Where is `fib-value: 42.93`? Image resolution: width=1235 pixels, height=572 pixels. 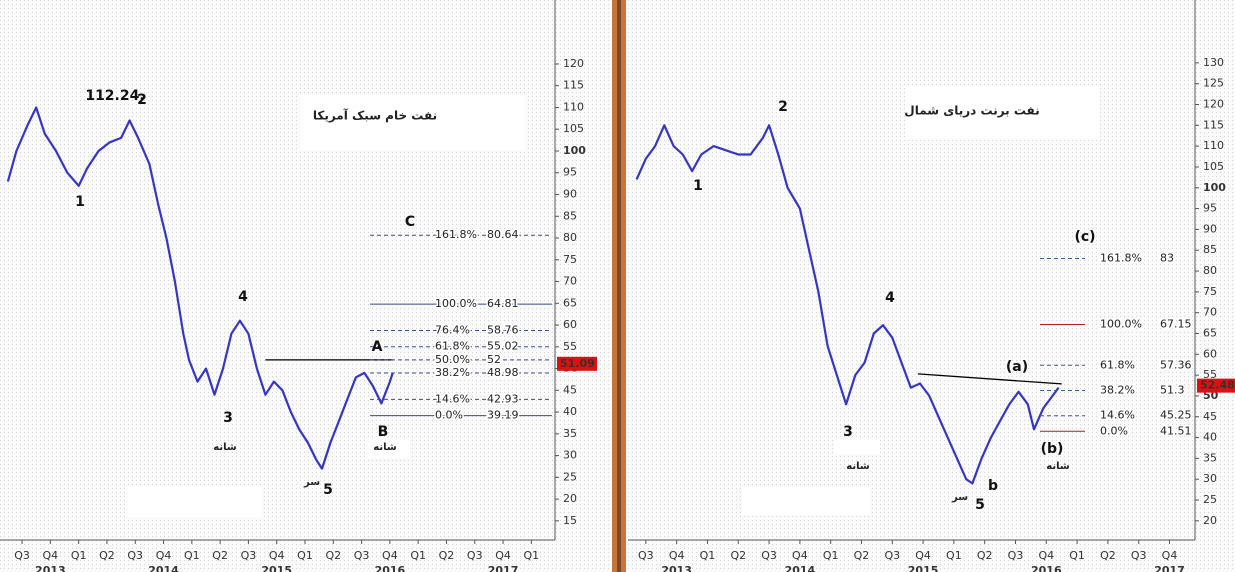
fib-value: 42.93 is located at coordinates (503, 398).